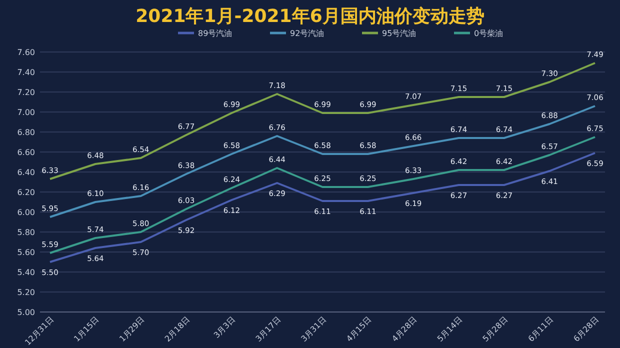 The image size is (620, 348). What do you see at coordinates (26, 212) in the screenshot?
I see `y-tick-label: 6.00` at bounding box center [26, 212].